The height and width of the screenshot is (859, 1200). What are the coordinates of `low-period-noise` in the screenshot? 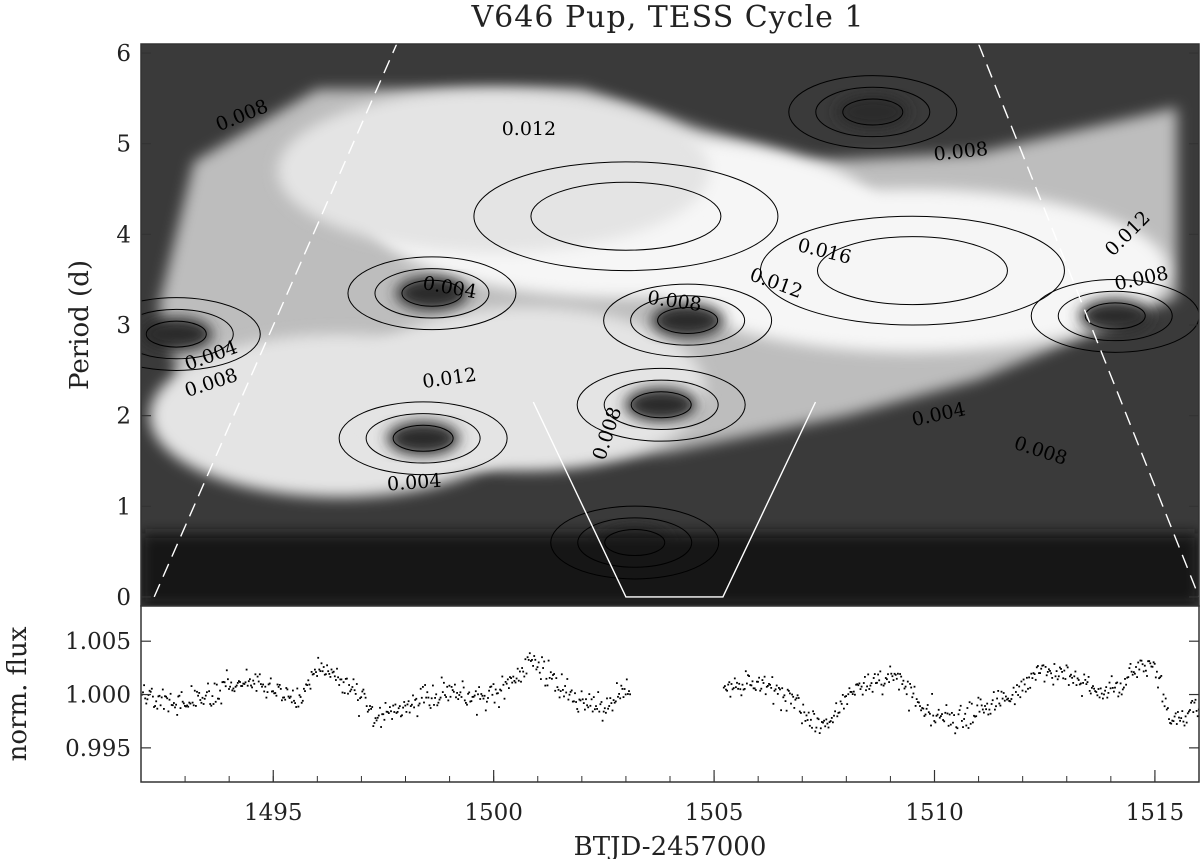 It's located at (670, 569).